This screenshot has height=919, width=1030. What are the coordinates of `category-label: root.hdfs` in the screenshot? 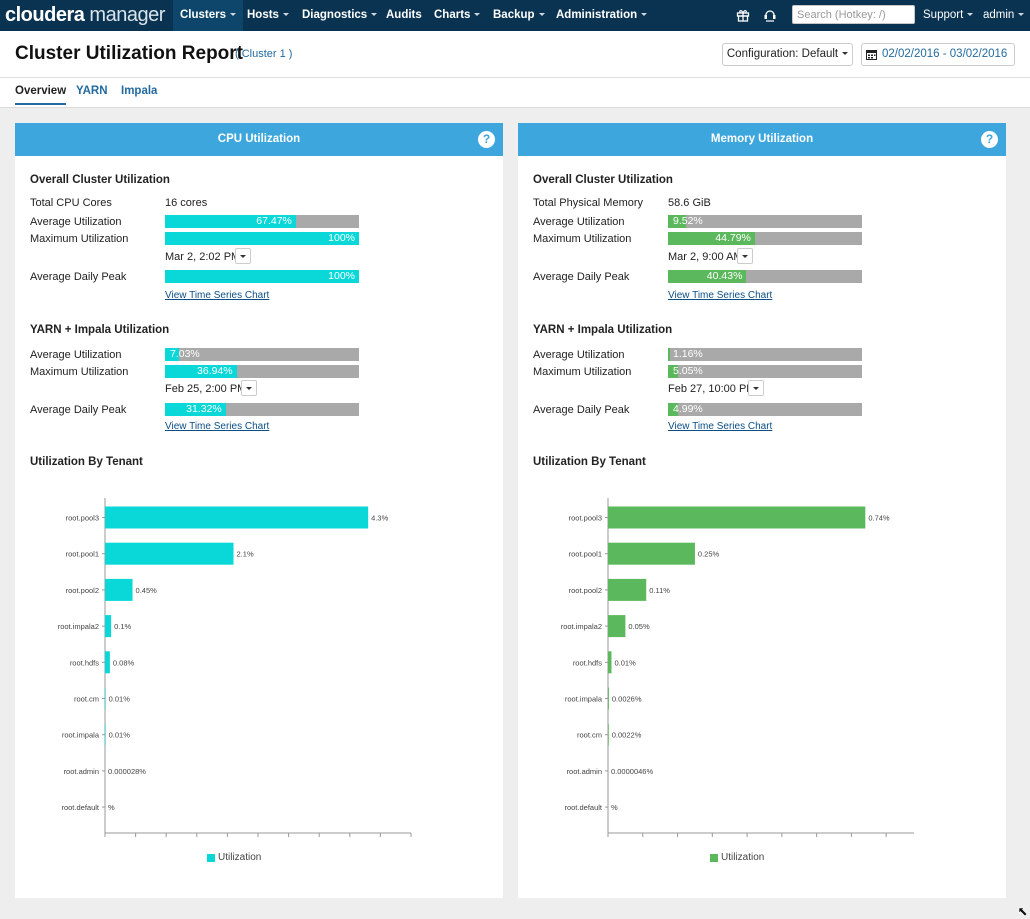 It's located at (587, 662).